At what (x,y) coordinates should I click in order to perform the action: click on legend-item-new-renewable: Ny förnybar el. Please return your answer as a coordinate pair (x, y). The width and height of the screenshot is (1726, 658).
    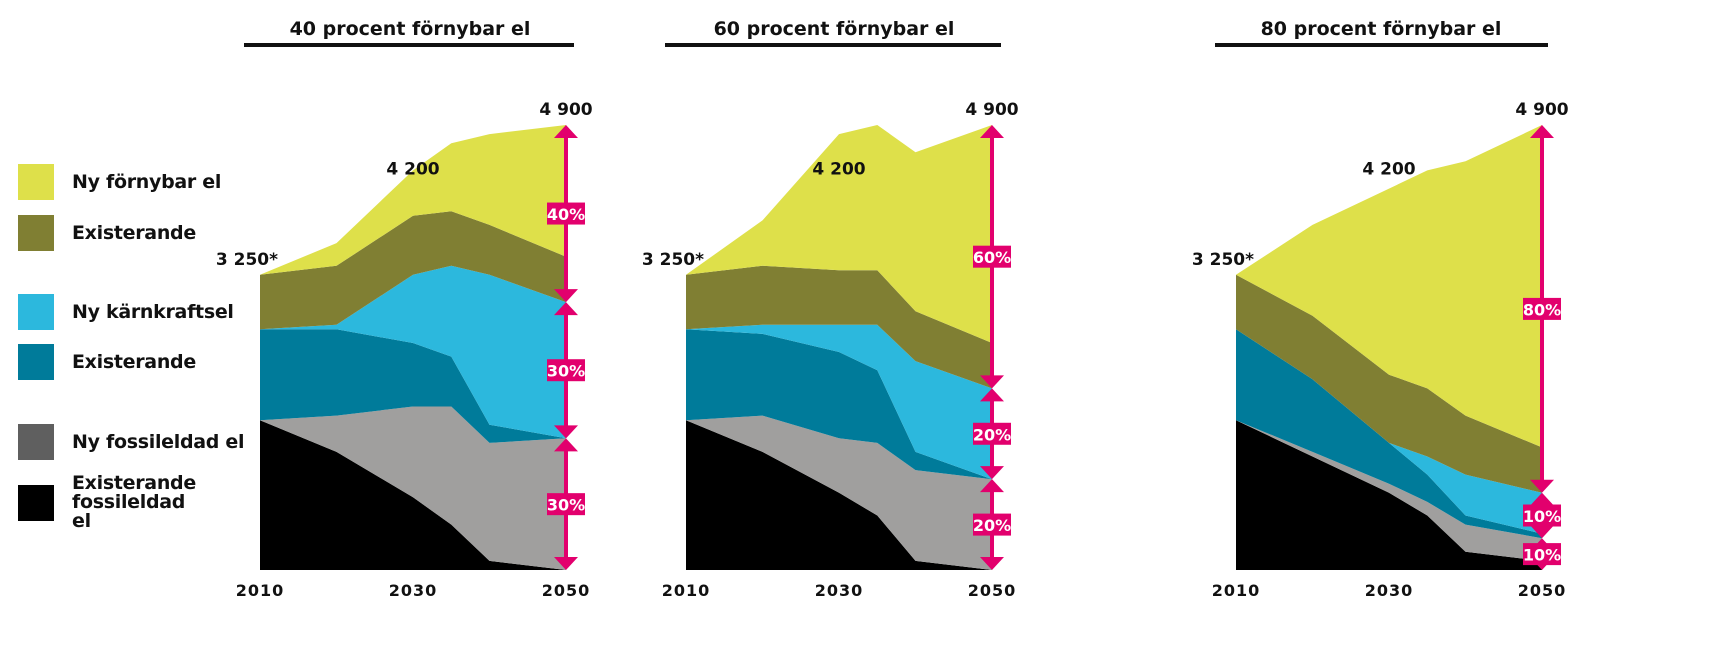
    Looking at the image, I should click on (119, 182).